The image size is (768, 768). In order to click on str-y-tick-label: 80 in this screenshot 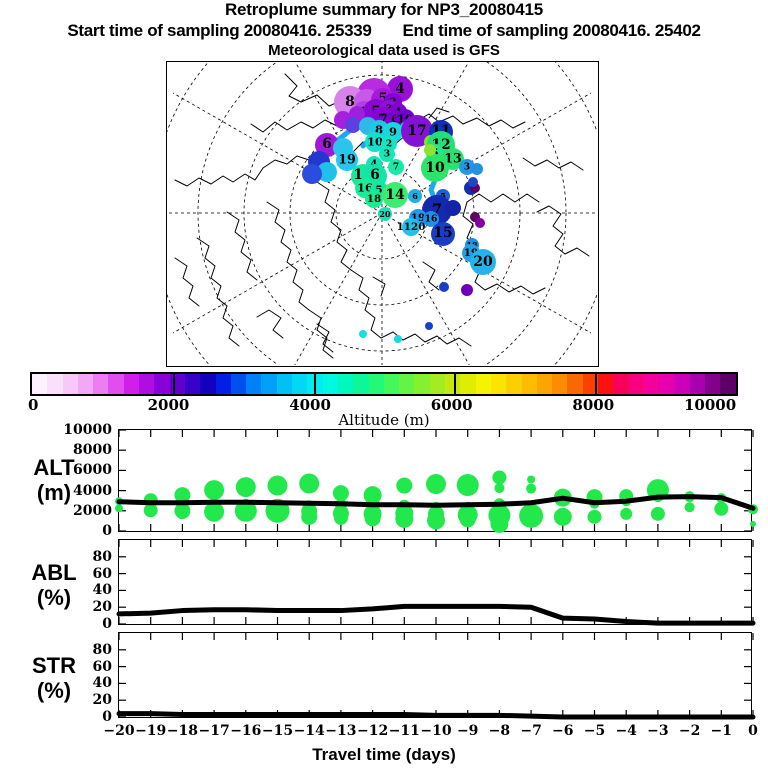, I will do `click(102, 649)`.